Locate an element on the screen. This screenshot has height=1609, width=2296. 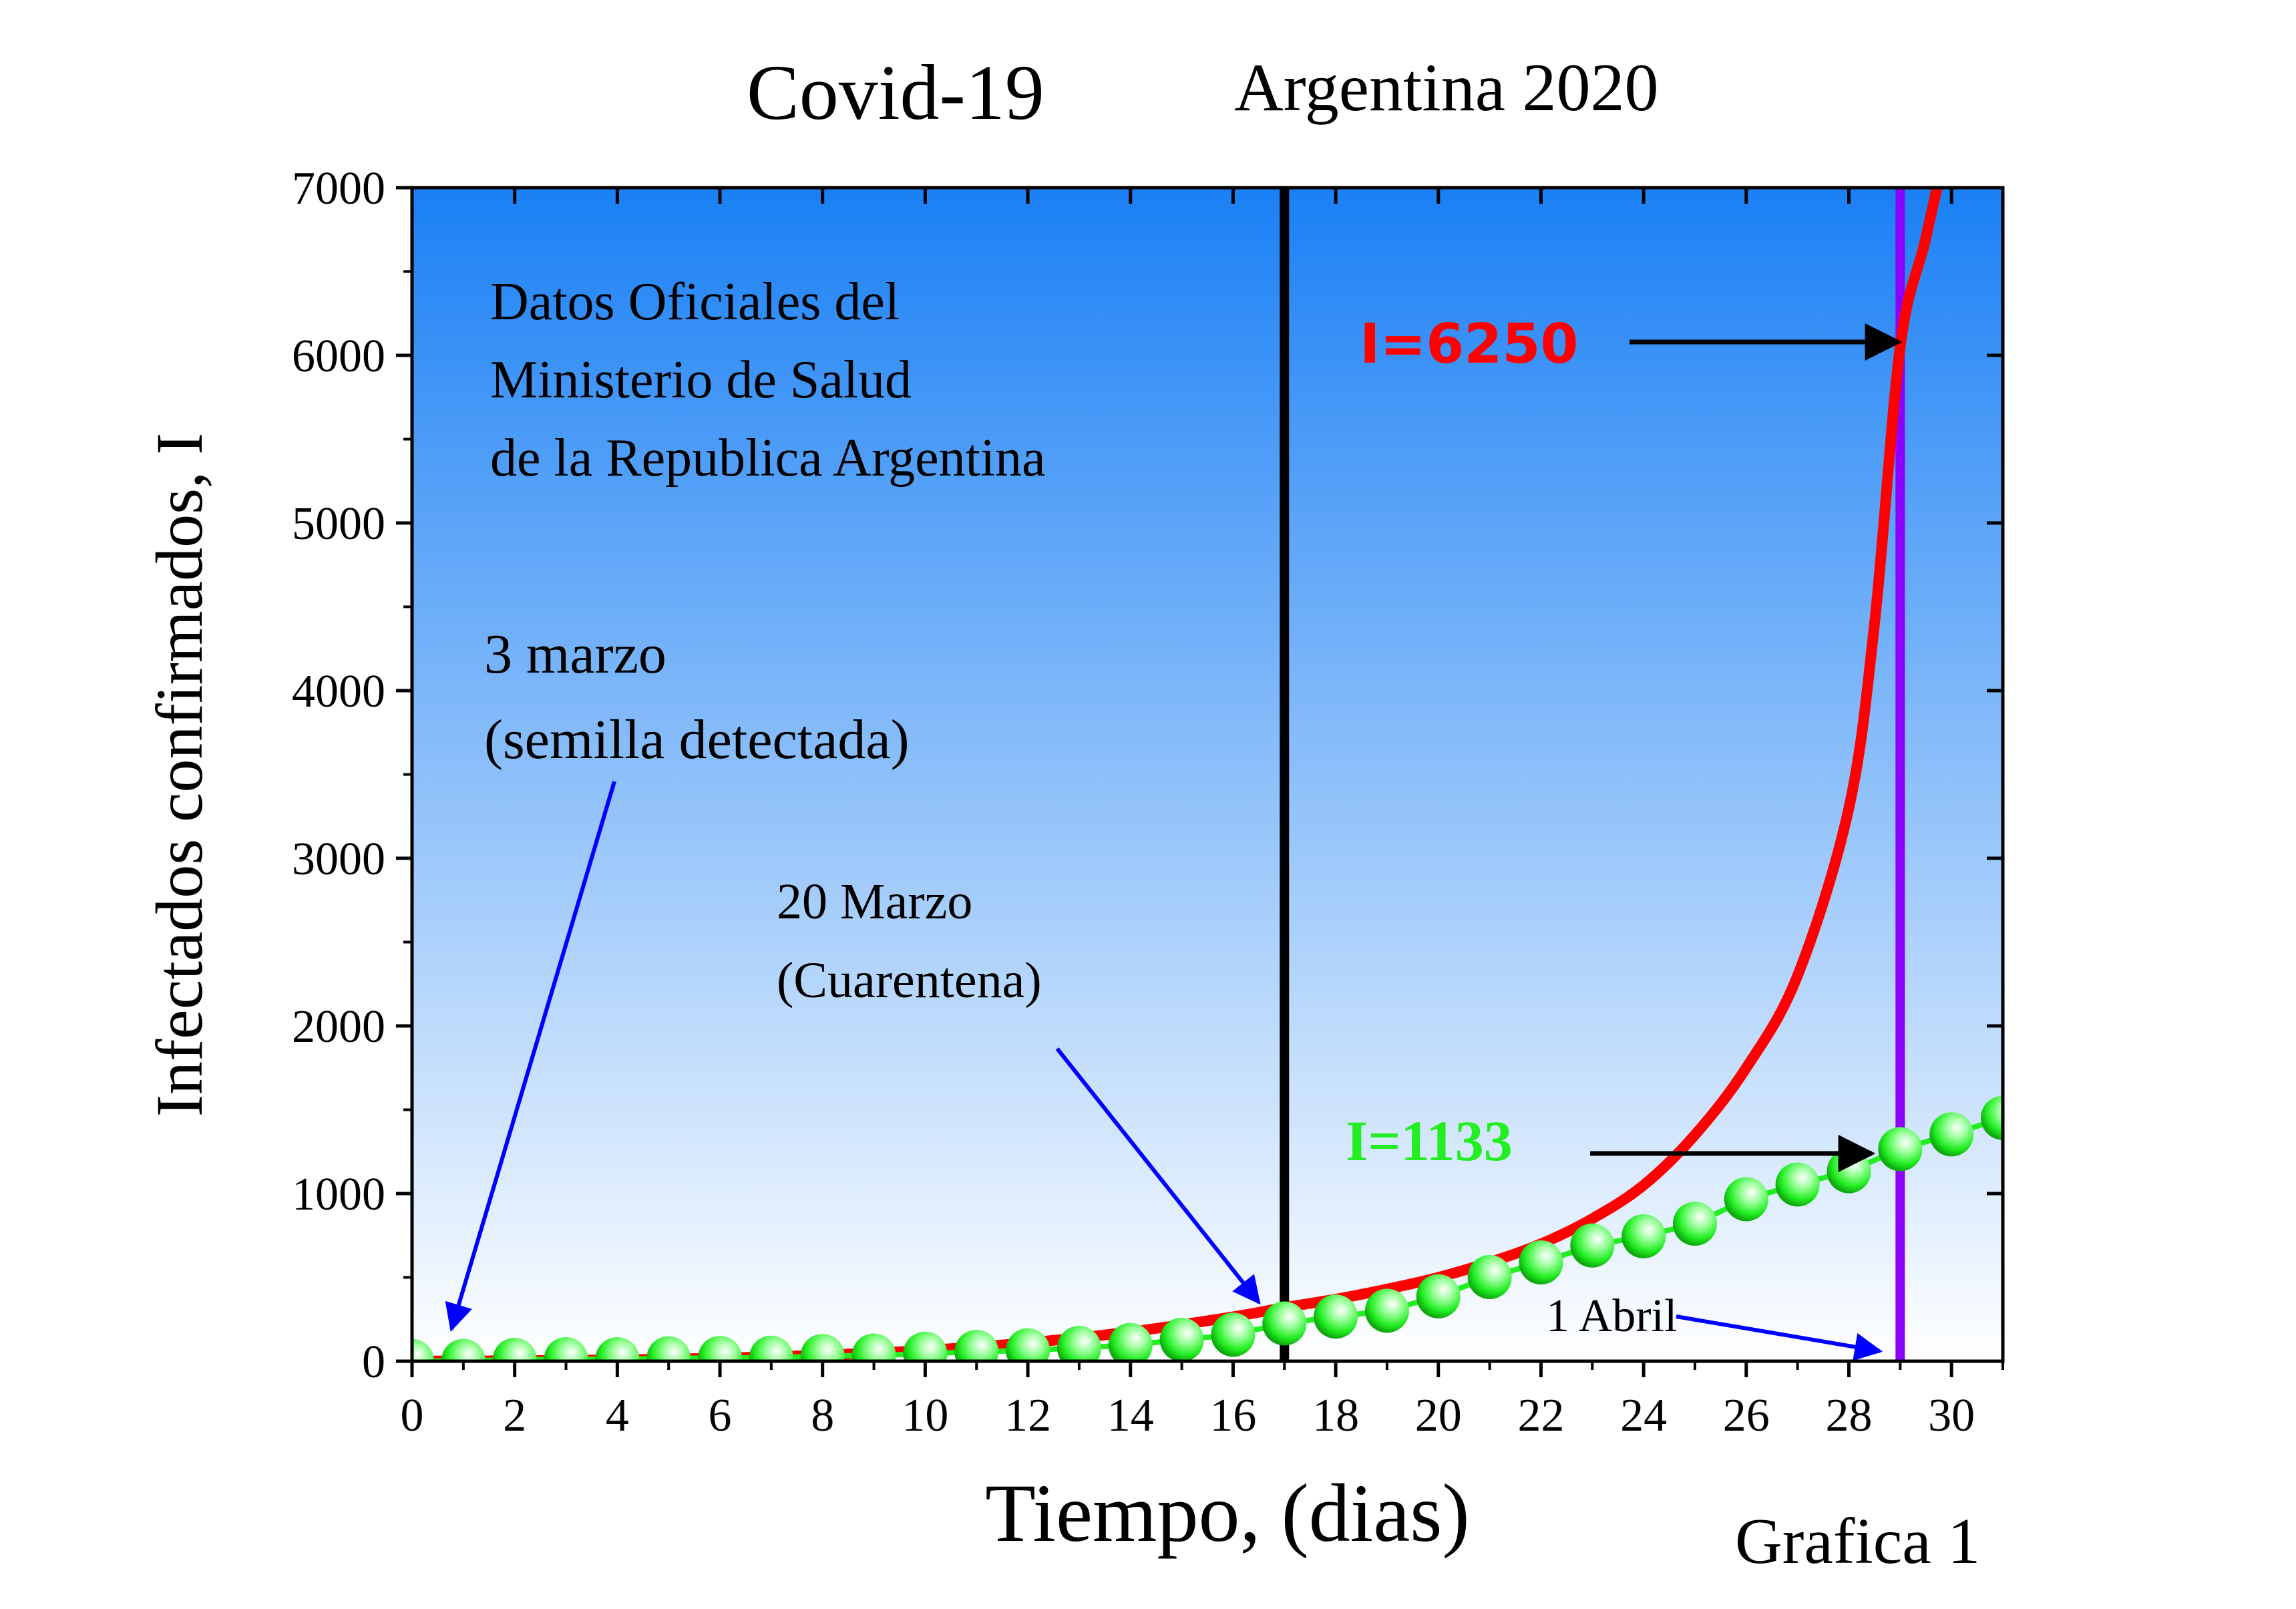
y-tick-label: 0 is located at coordinates (373, 1362).